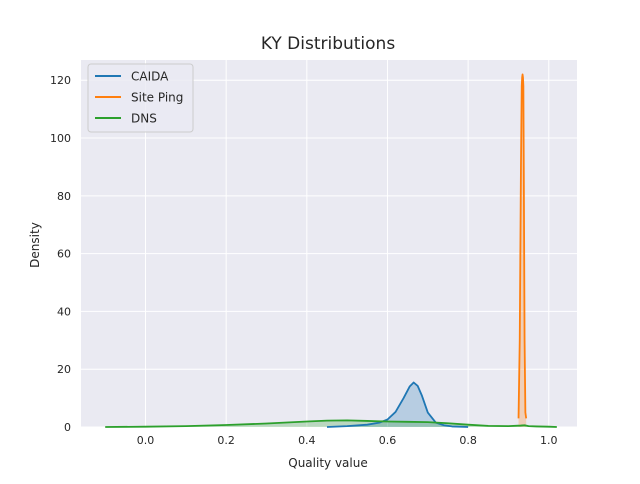  I want to click on legend-box, so click(140, 98).